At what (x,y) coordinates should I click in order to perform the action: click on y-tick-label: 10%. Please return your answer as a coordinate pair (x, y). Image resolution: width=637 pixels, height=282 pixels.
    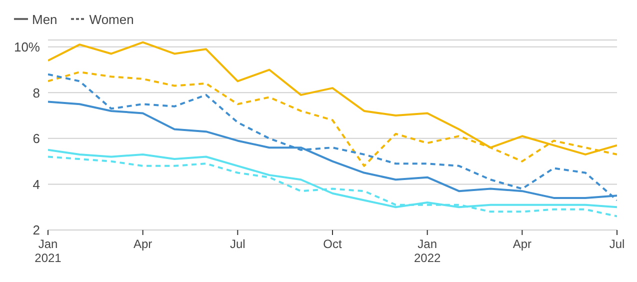
    Looking at the image, I should click on (27, 46).